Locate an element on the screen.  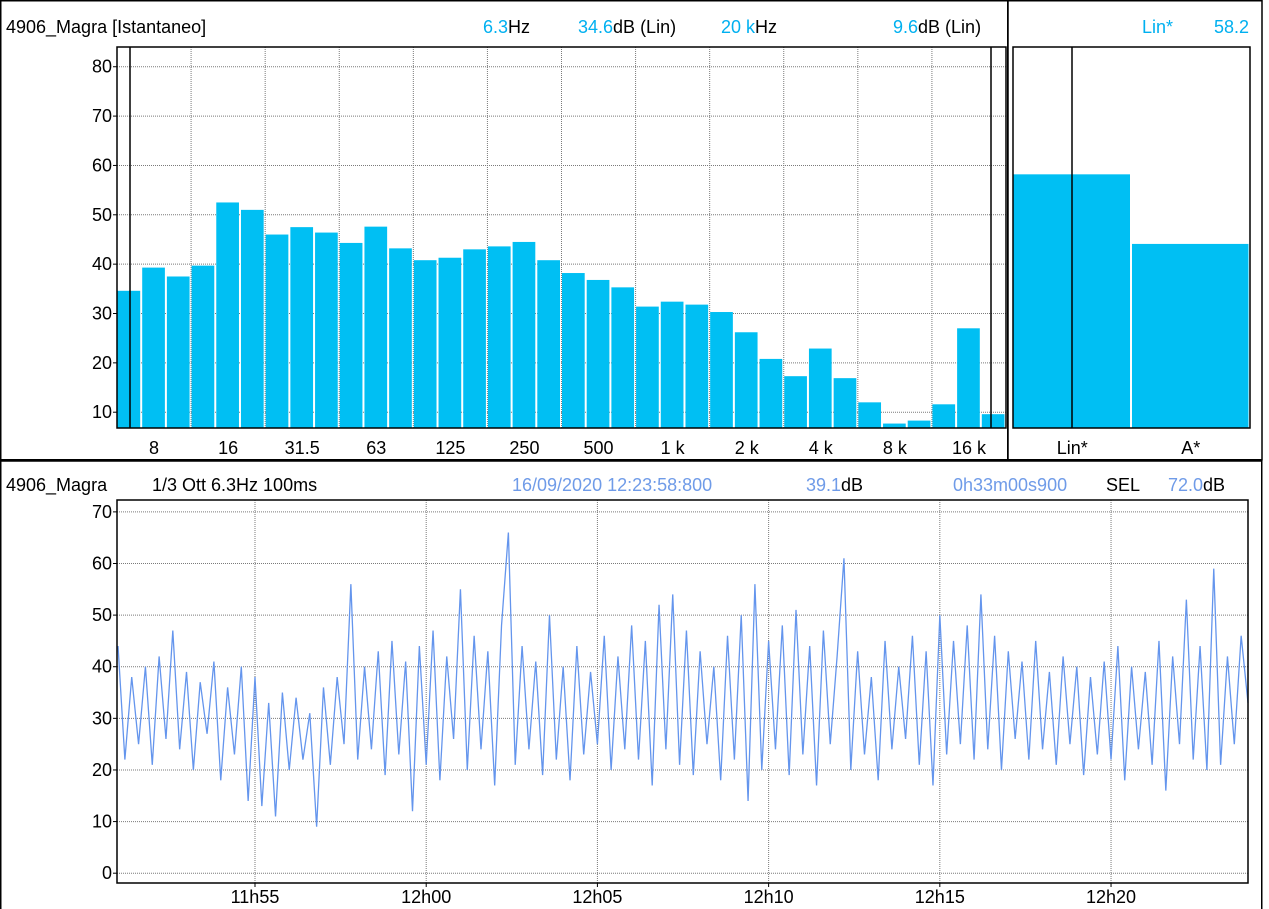
readout: 0h33m00s900 is located at coordinates (1010, 485).